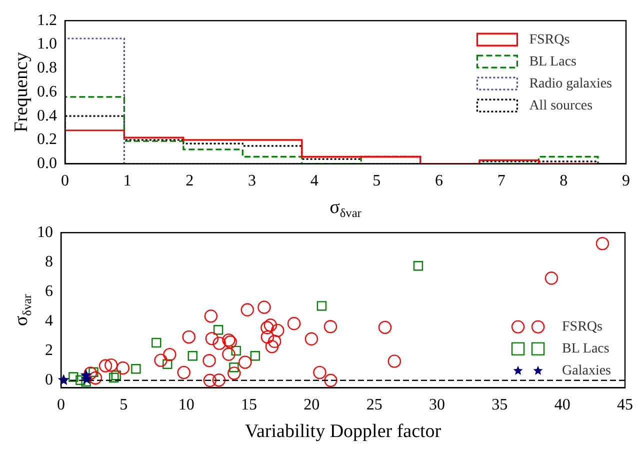  Describe the element at coordinates (47, 115) in the screenshot. I see `y-tick-label: 0.4` at that location.